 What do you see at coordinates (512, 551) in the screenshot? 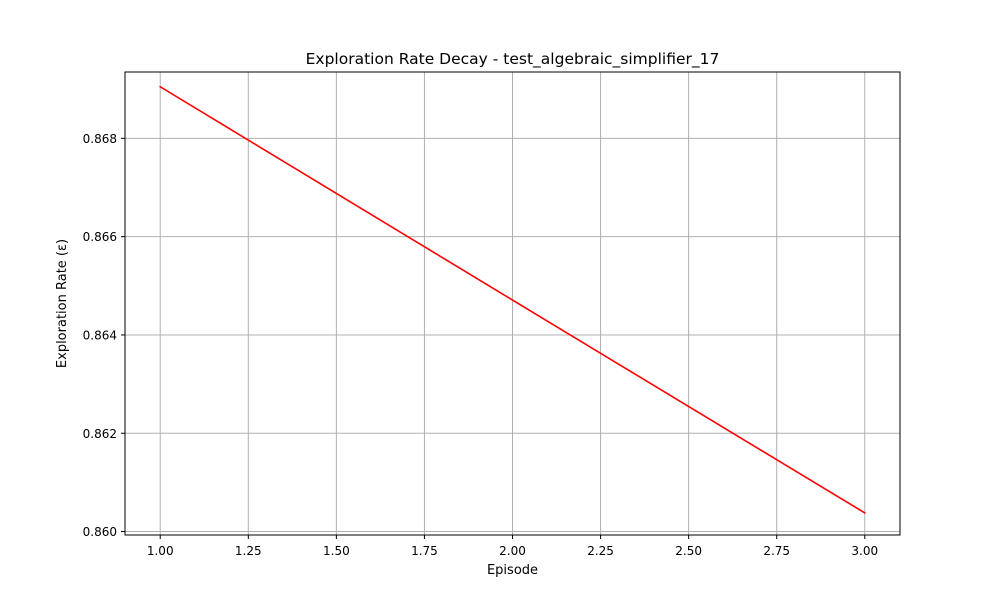
I see `x-tick-label: 2.00` at bounding box center [512, 551].